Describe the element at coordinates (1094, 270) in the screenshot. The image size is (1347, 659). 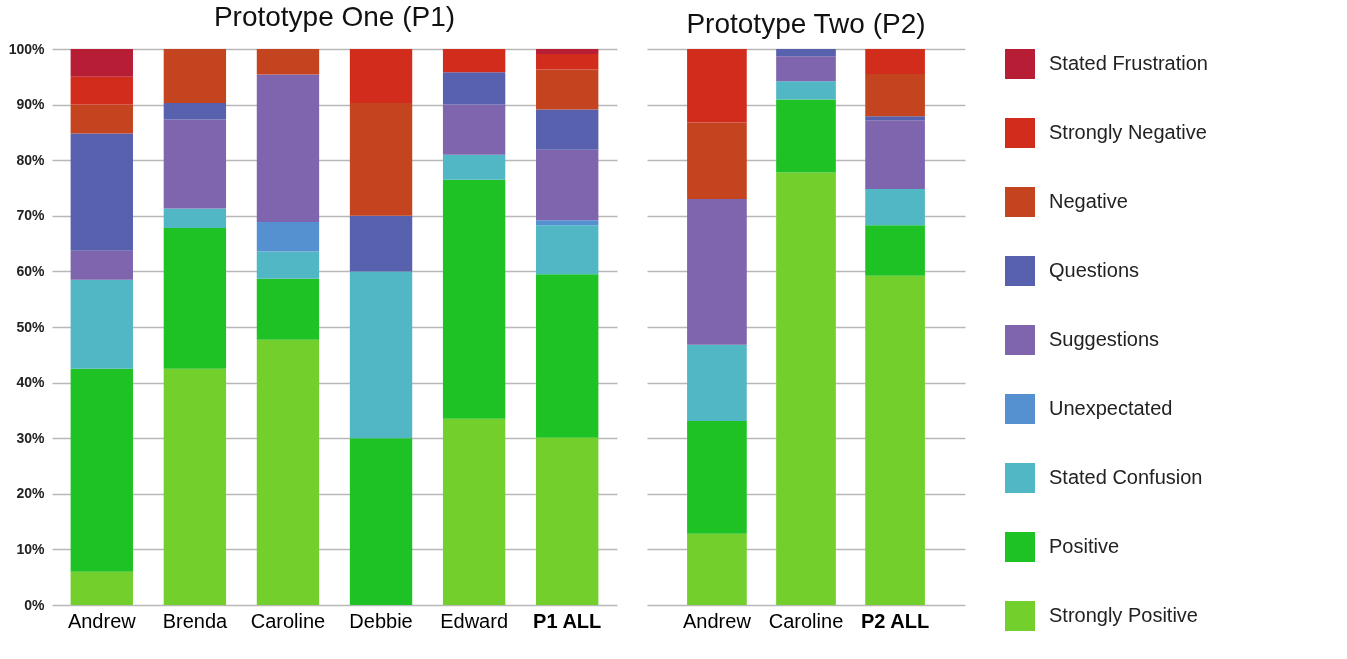
I see `legend-label: Questions` at that location.